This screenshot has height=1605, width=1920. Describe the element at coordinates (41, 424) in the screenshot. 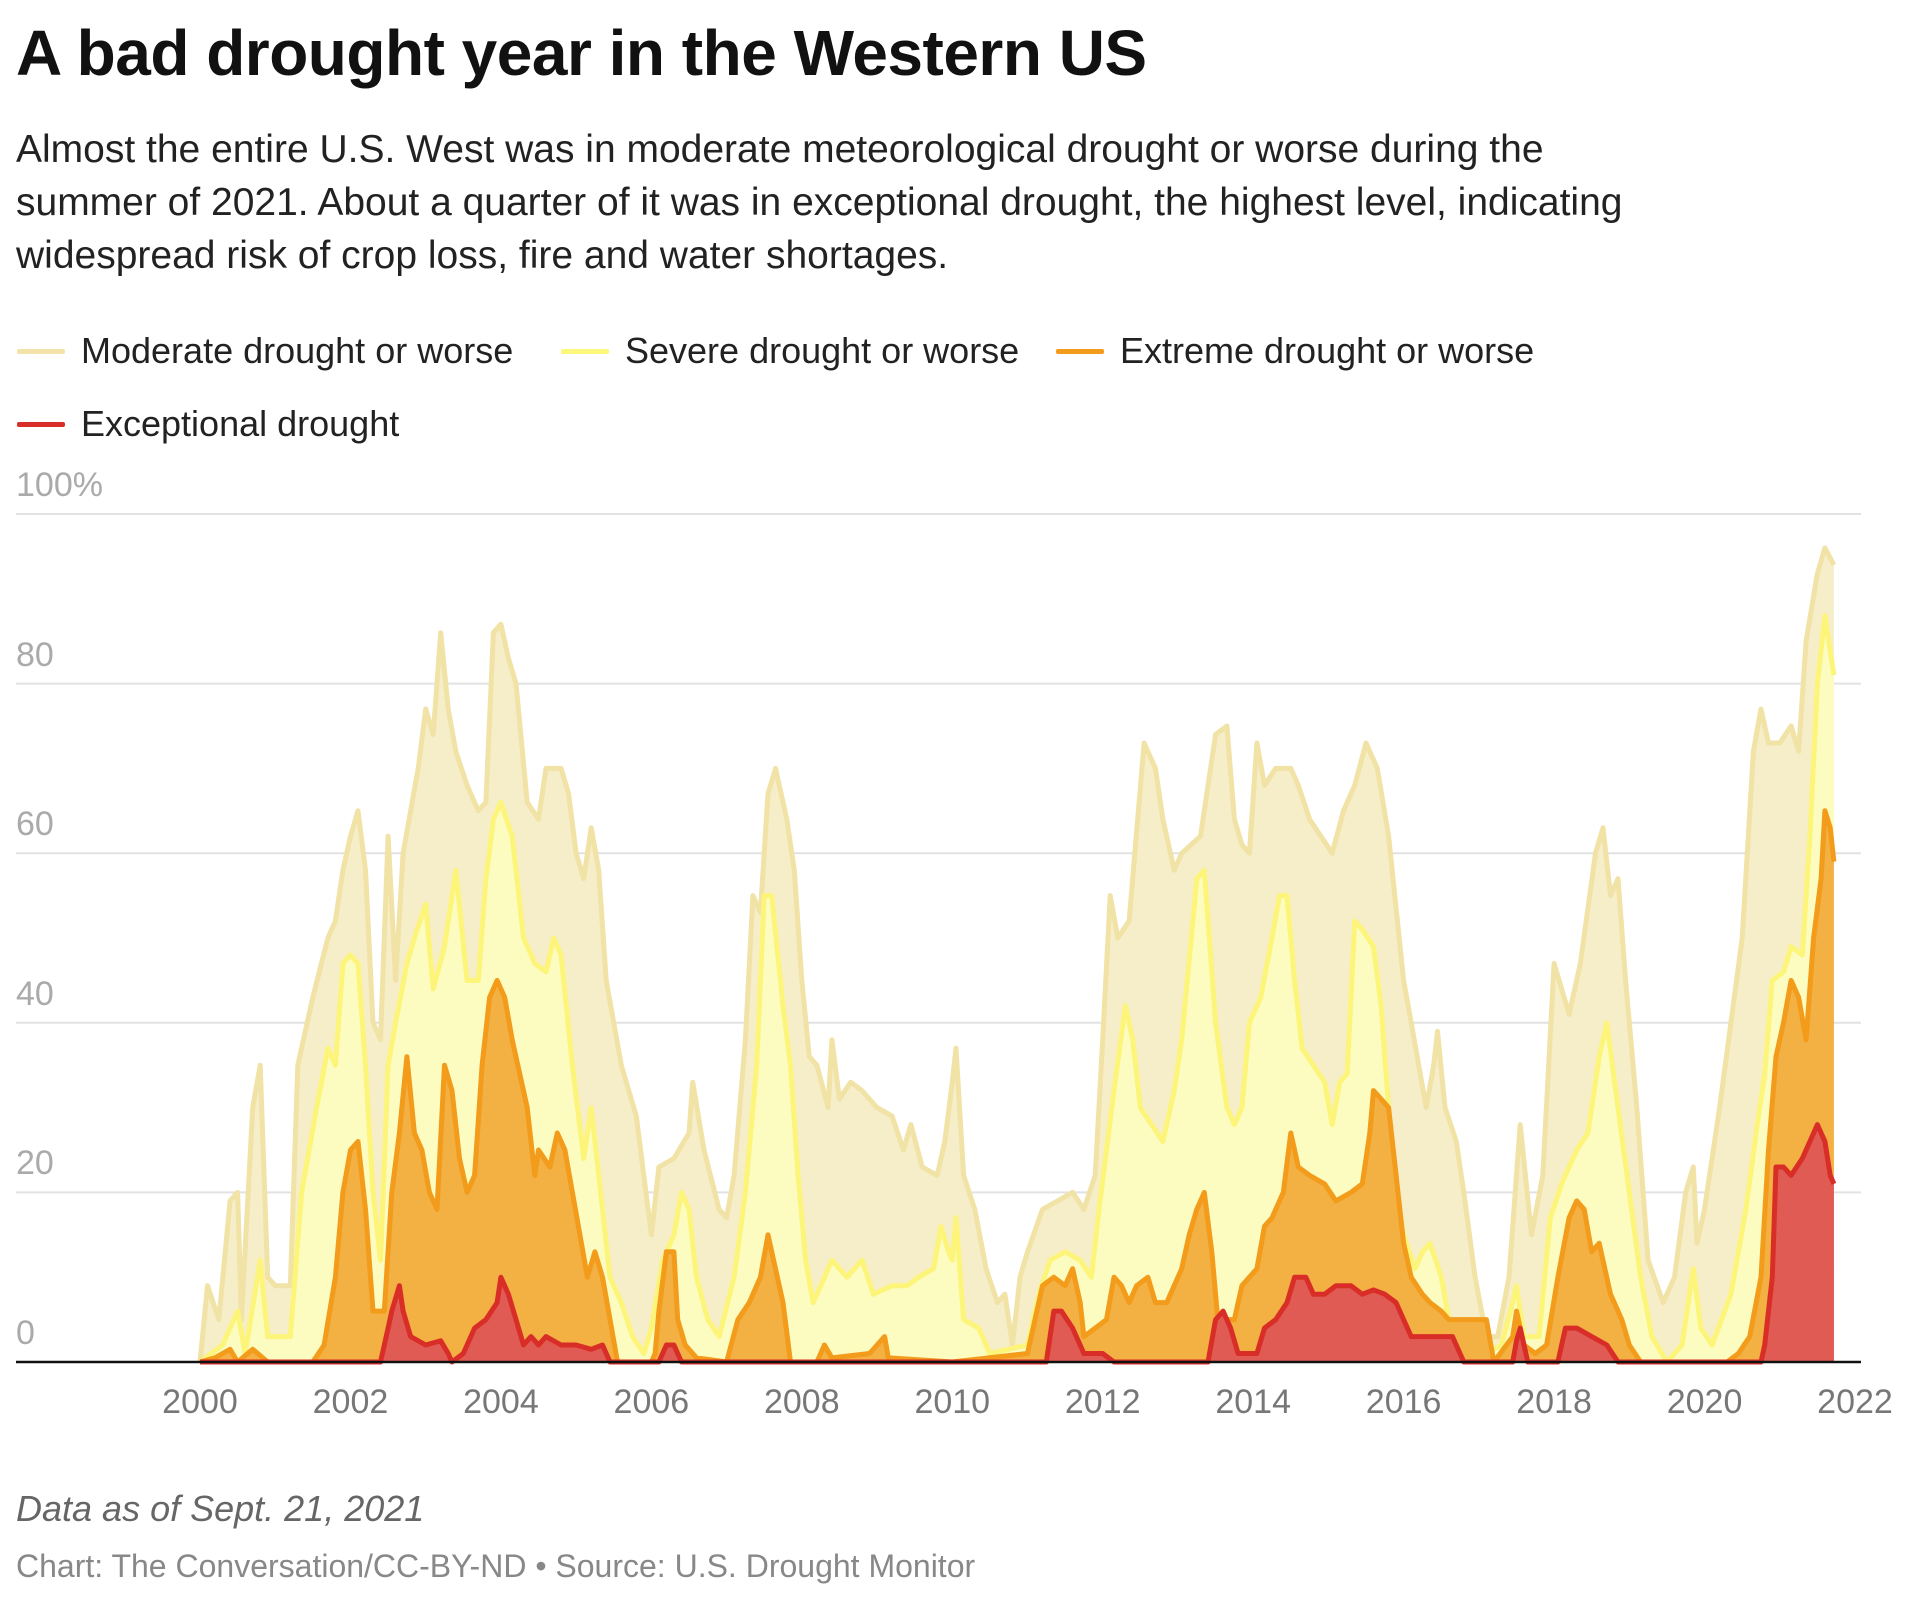

I see `legend-swatch-exceptional` at that location.